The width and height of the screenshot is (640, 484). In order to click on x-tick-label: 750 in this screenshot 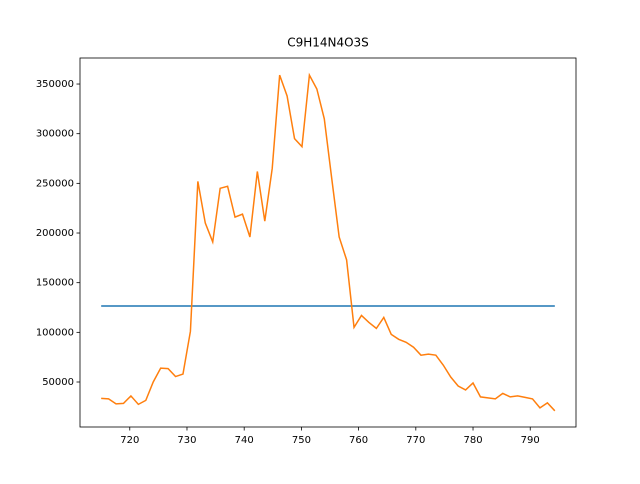, I will do `click(301, 440)`.